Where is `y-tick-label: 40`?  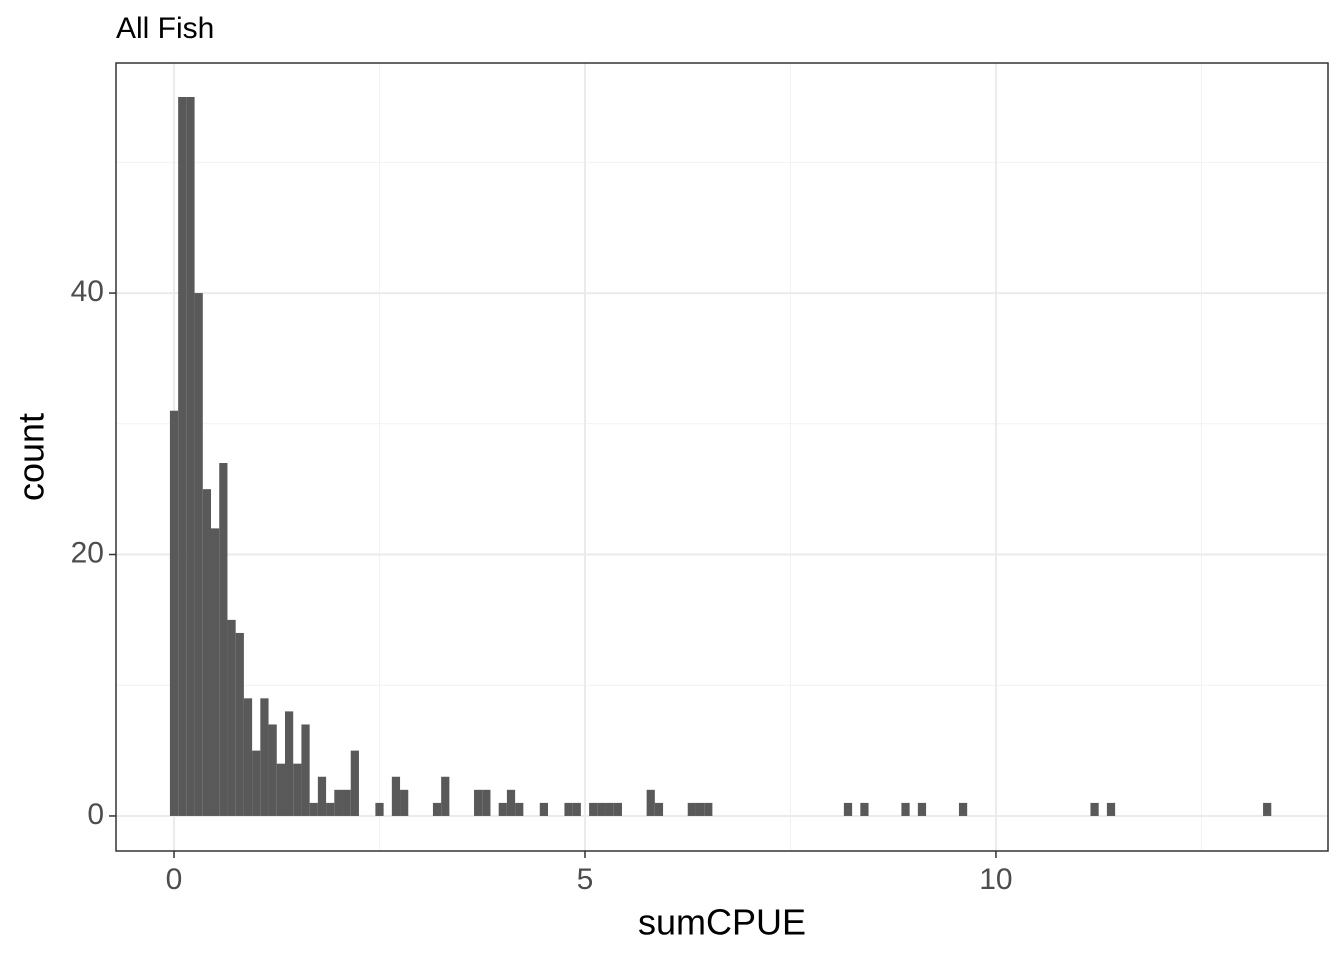 y-tick-label: 40 is located at coordinates (87, 291).